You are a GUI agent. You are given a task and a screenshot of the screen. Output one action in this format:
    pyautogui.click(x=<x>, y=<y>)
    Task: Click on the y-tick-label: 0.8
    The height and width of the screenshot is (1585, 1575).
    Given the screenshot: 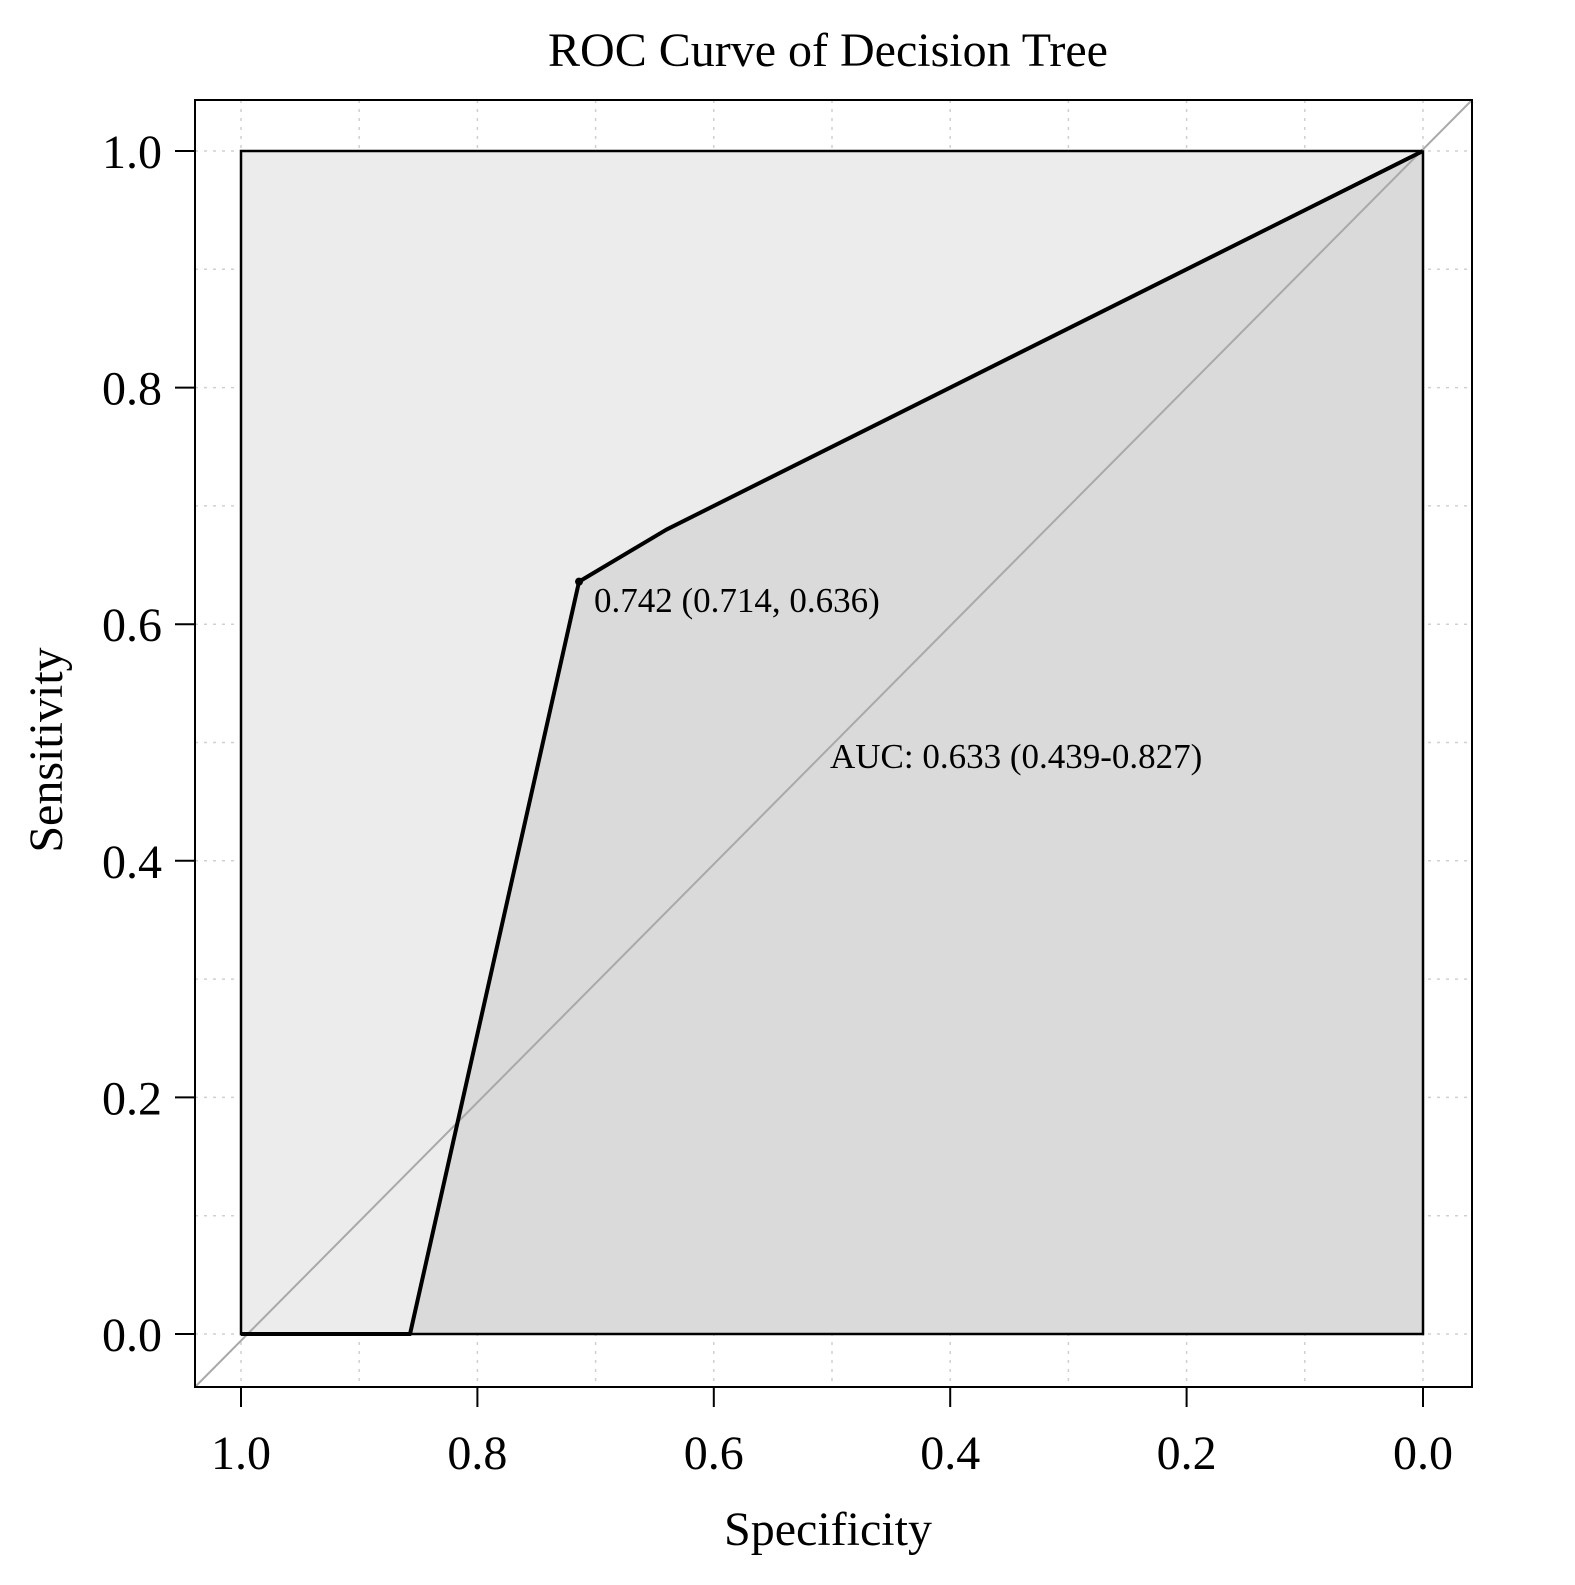 What is the action you would take?
    pyautogui.click(x=132, y=389)
    